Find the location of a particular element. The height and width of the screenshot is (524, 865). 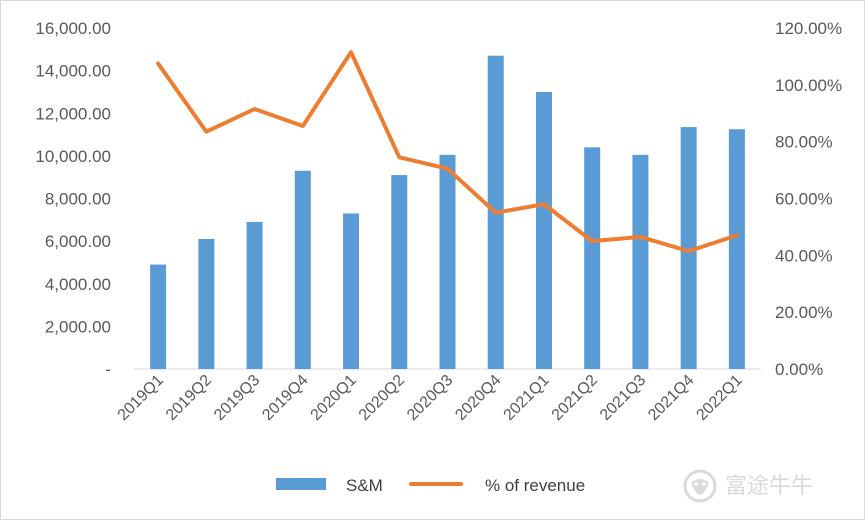

bar-sm-2019Q1 is located at coordinates (158, 317).